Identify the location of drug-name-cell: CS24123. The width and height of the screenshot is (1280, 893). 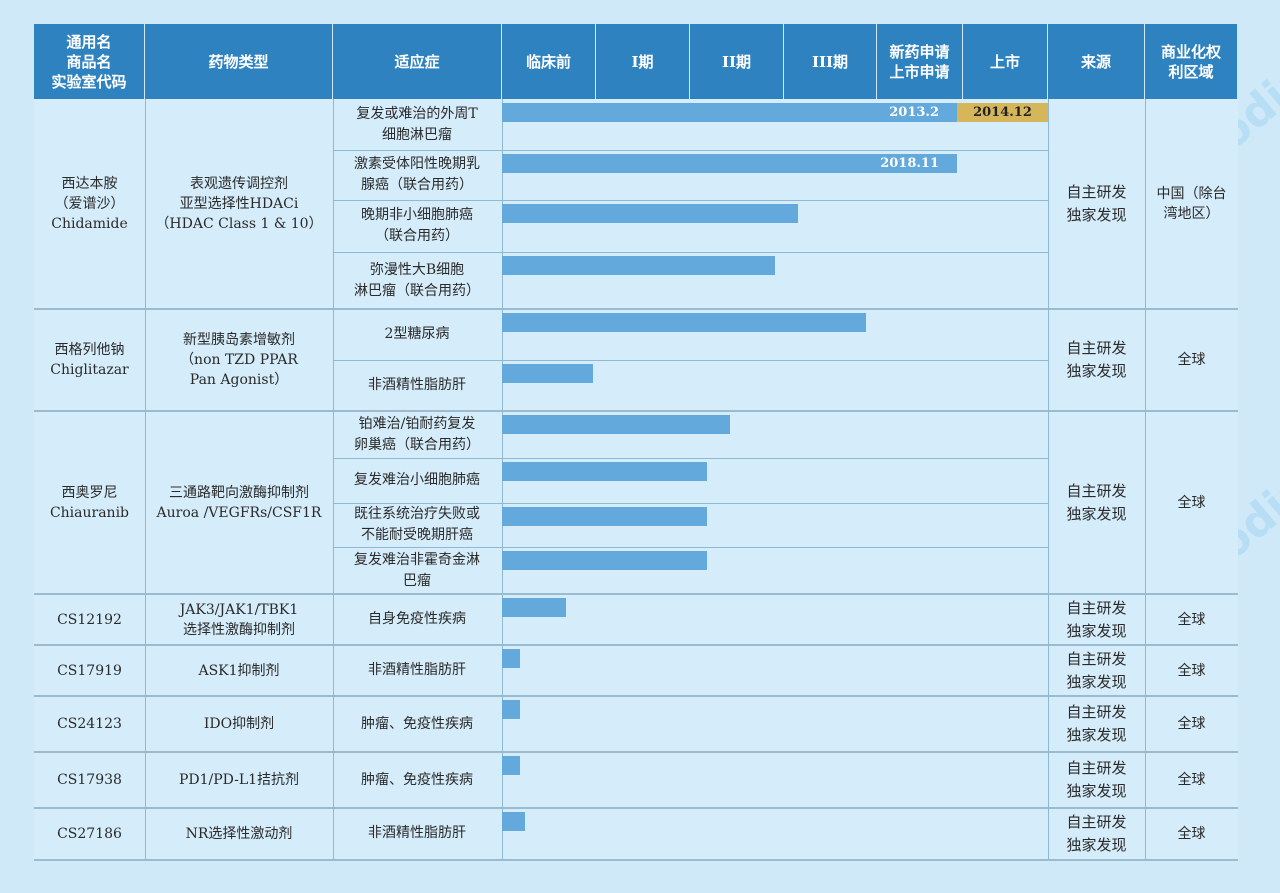
(89, 724).